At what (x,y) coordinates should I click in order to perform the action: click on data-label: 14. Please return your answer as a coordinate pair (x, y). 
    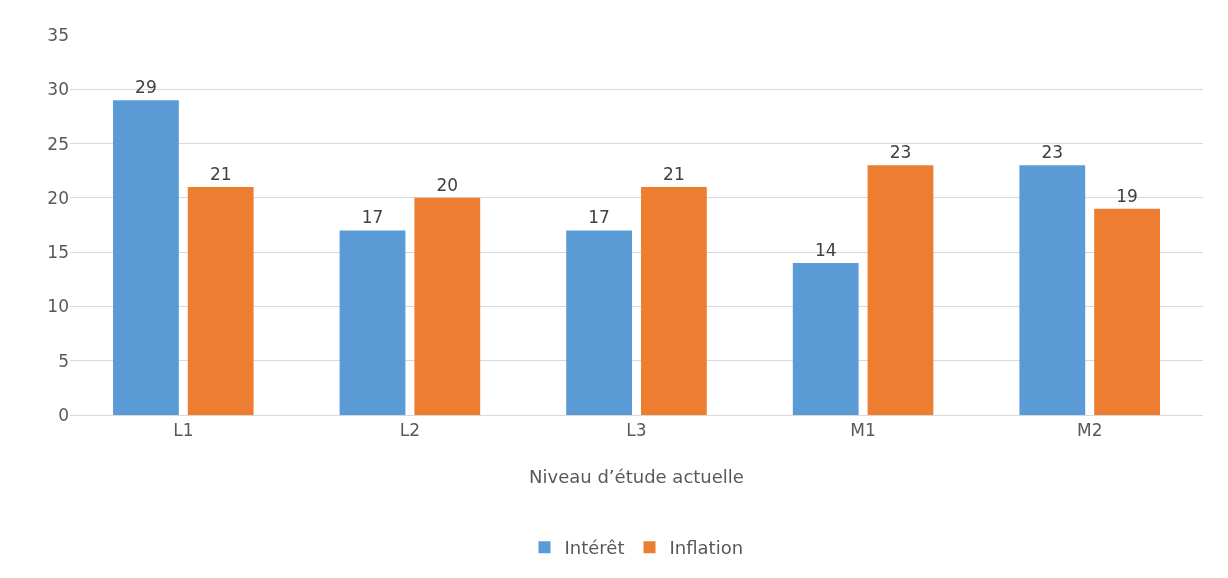
    Looking at the image, I should click on (825, 250).